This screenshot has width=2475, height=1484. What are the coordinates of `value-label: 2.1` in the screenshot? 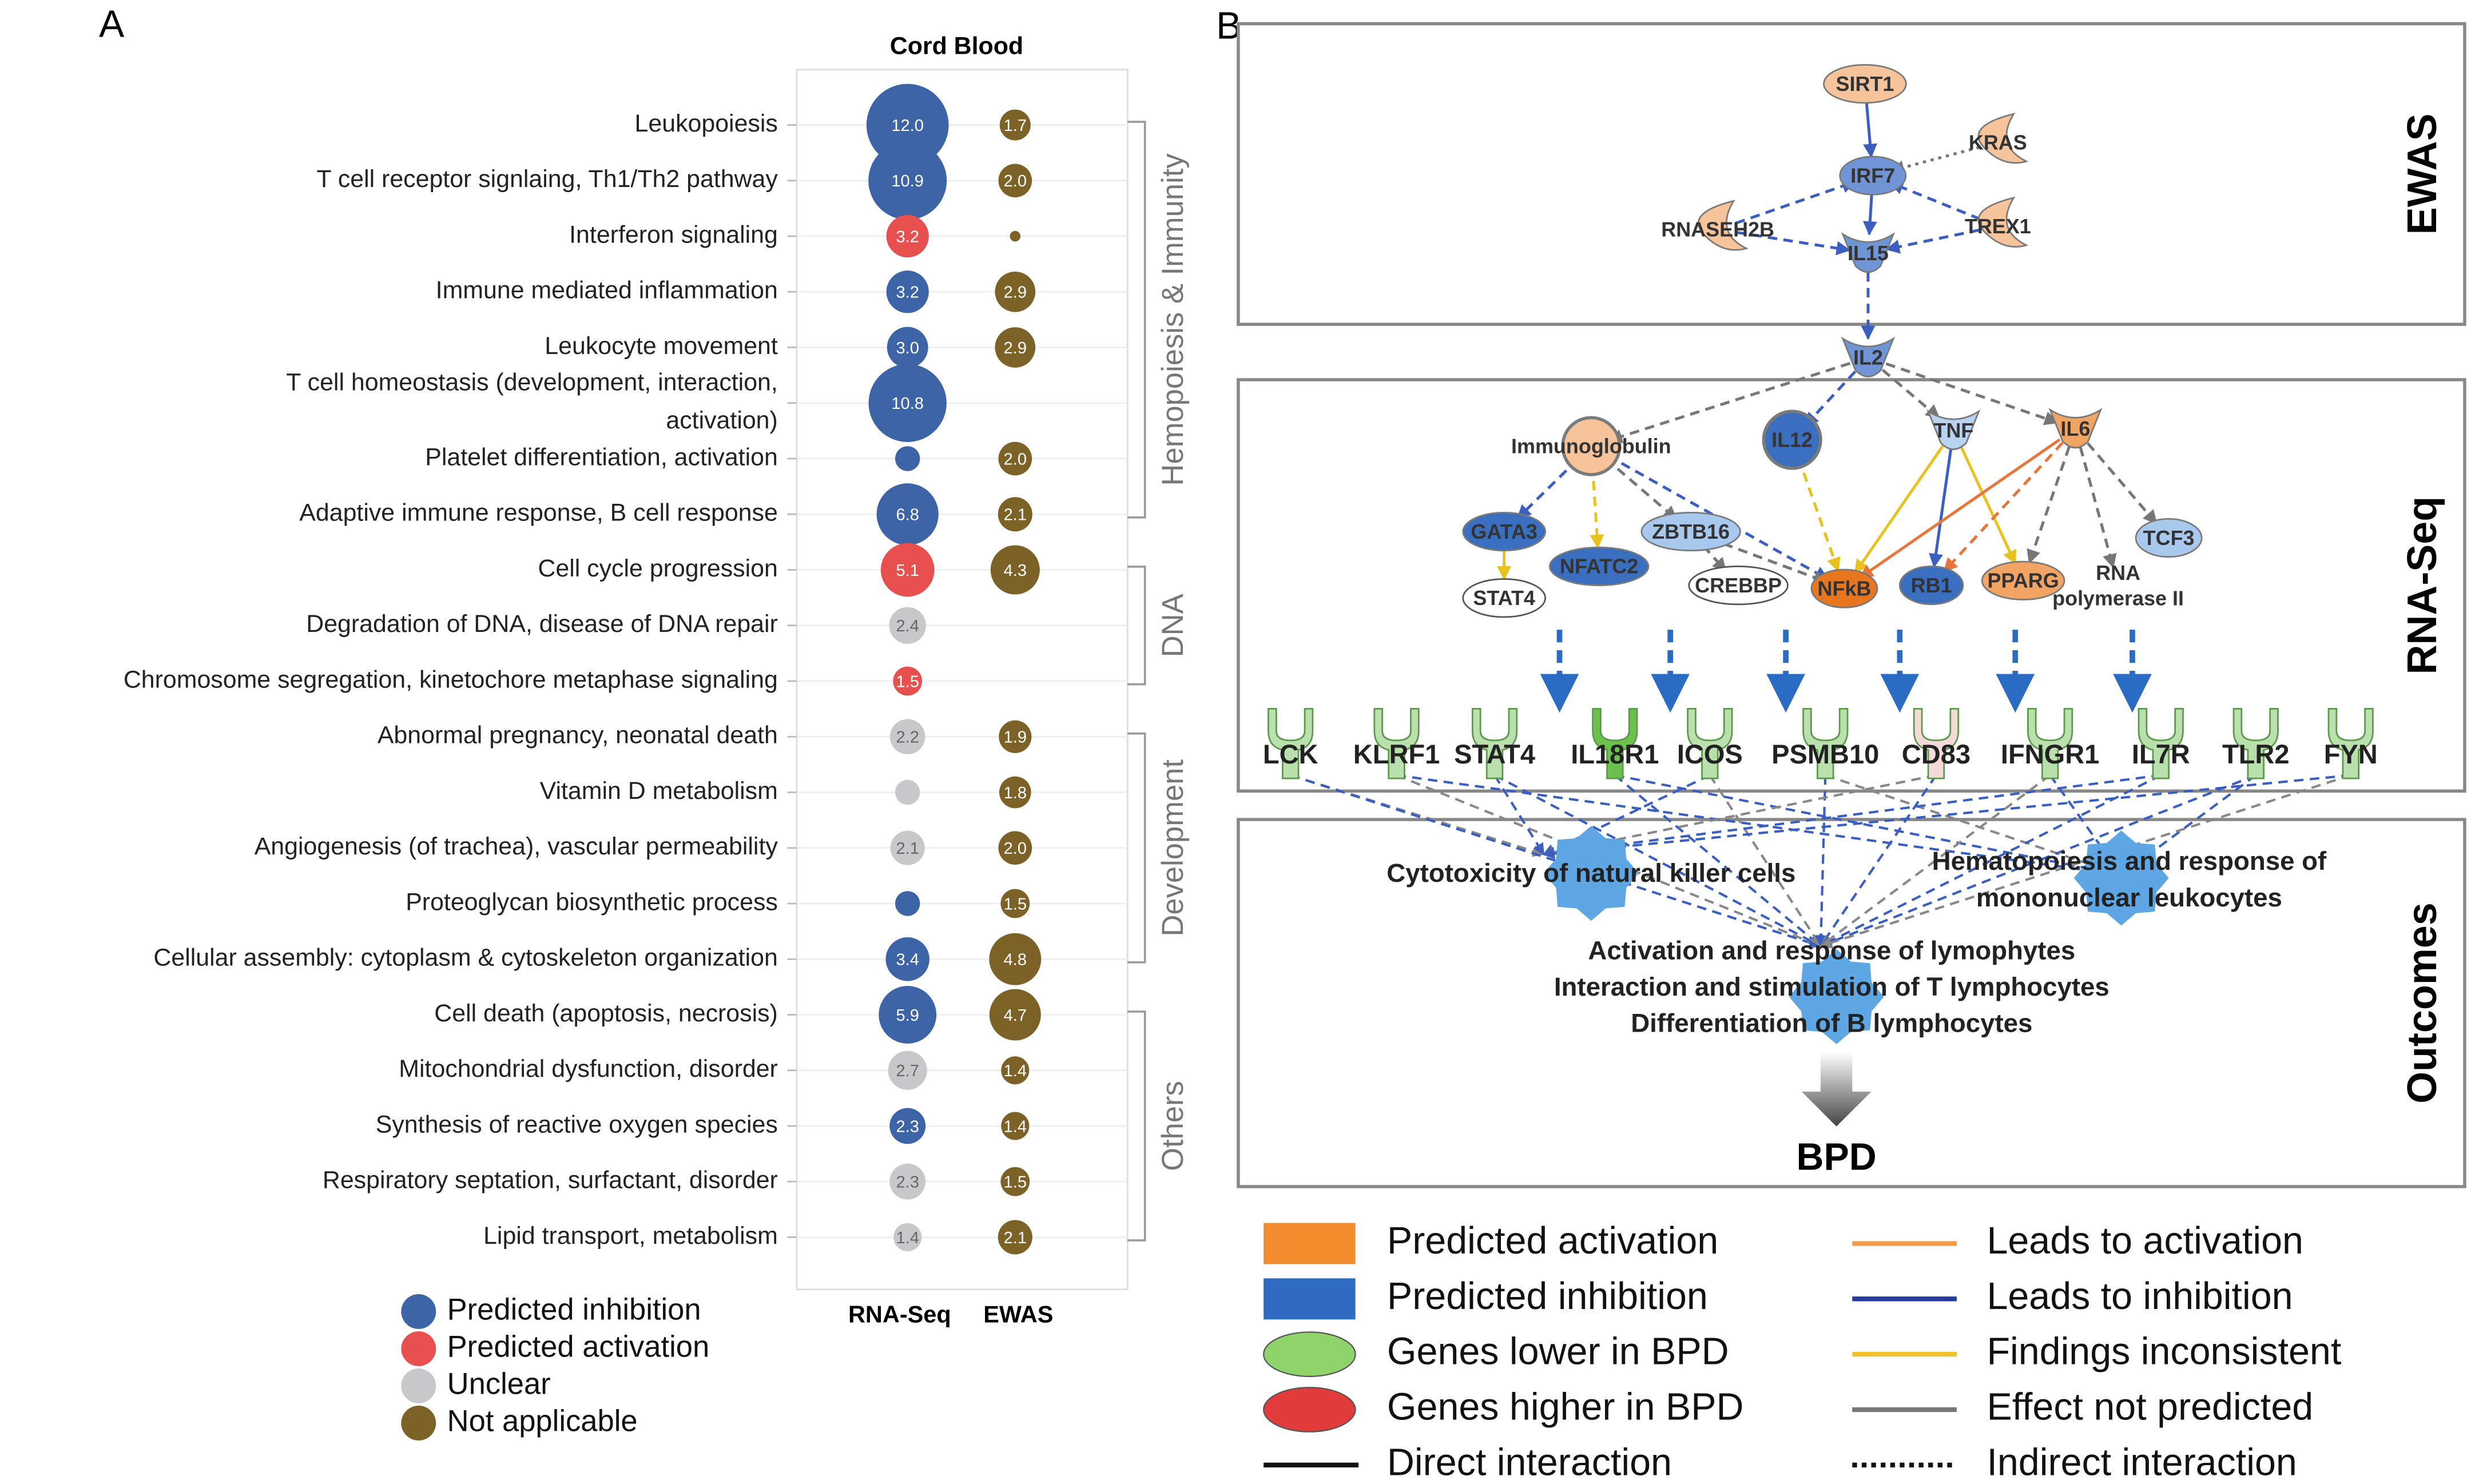 It's located at (1015, 515).